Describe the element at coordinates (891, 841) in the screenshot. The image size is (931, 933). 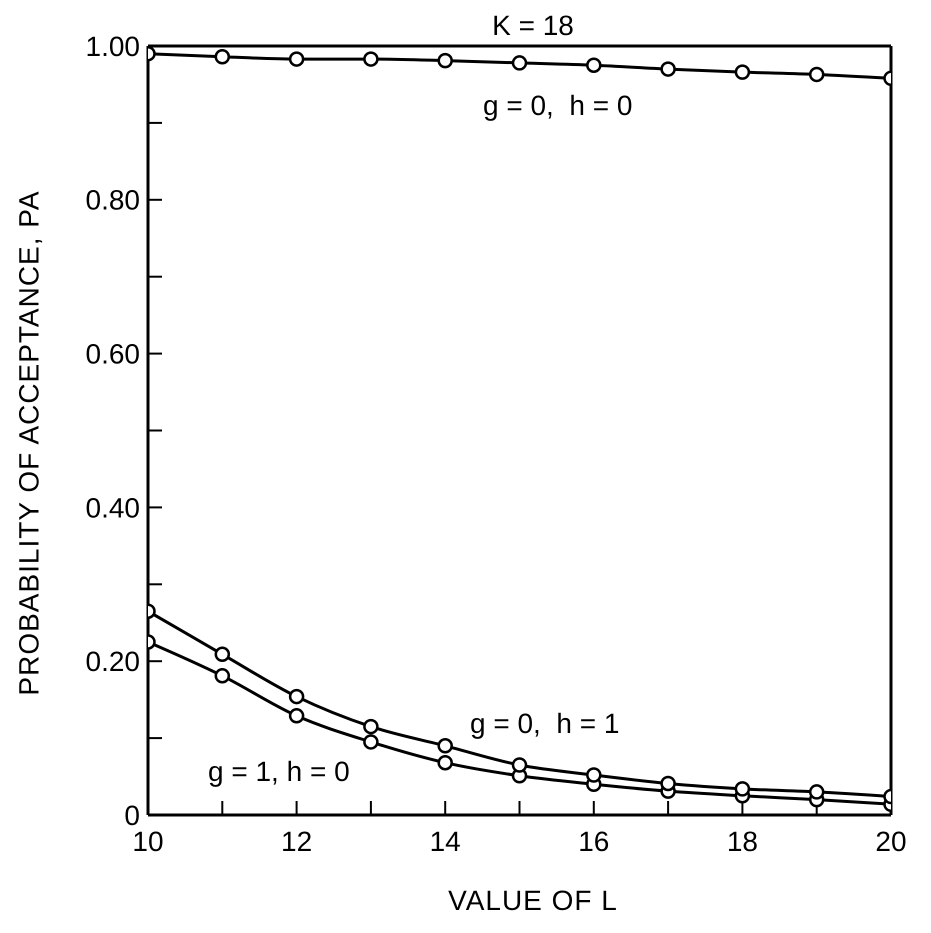
I see `x-tick-label: 20` at that location.